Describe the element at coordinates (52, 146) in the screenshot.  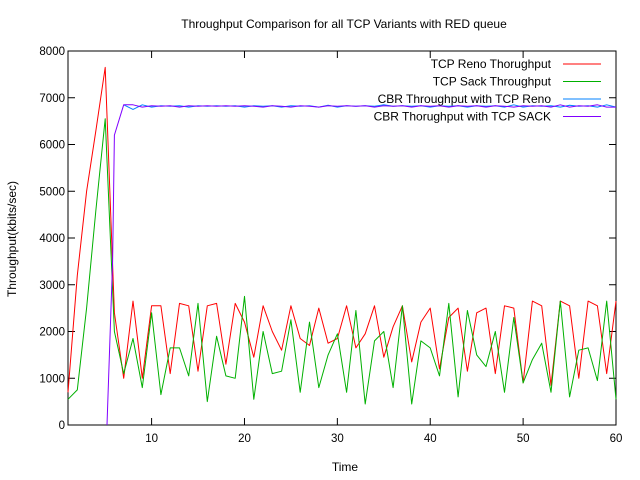
I see `y-tick-label: 6000` at that location.